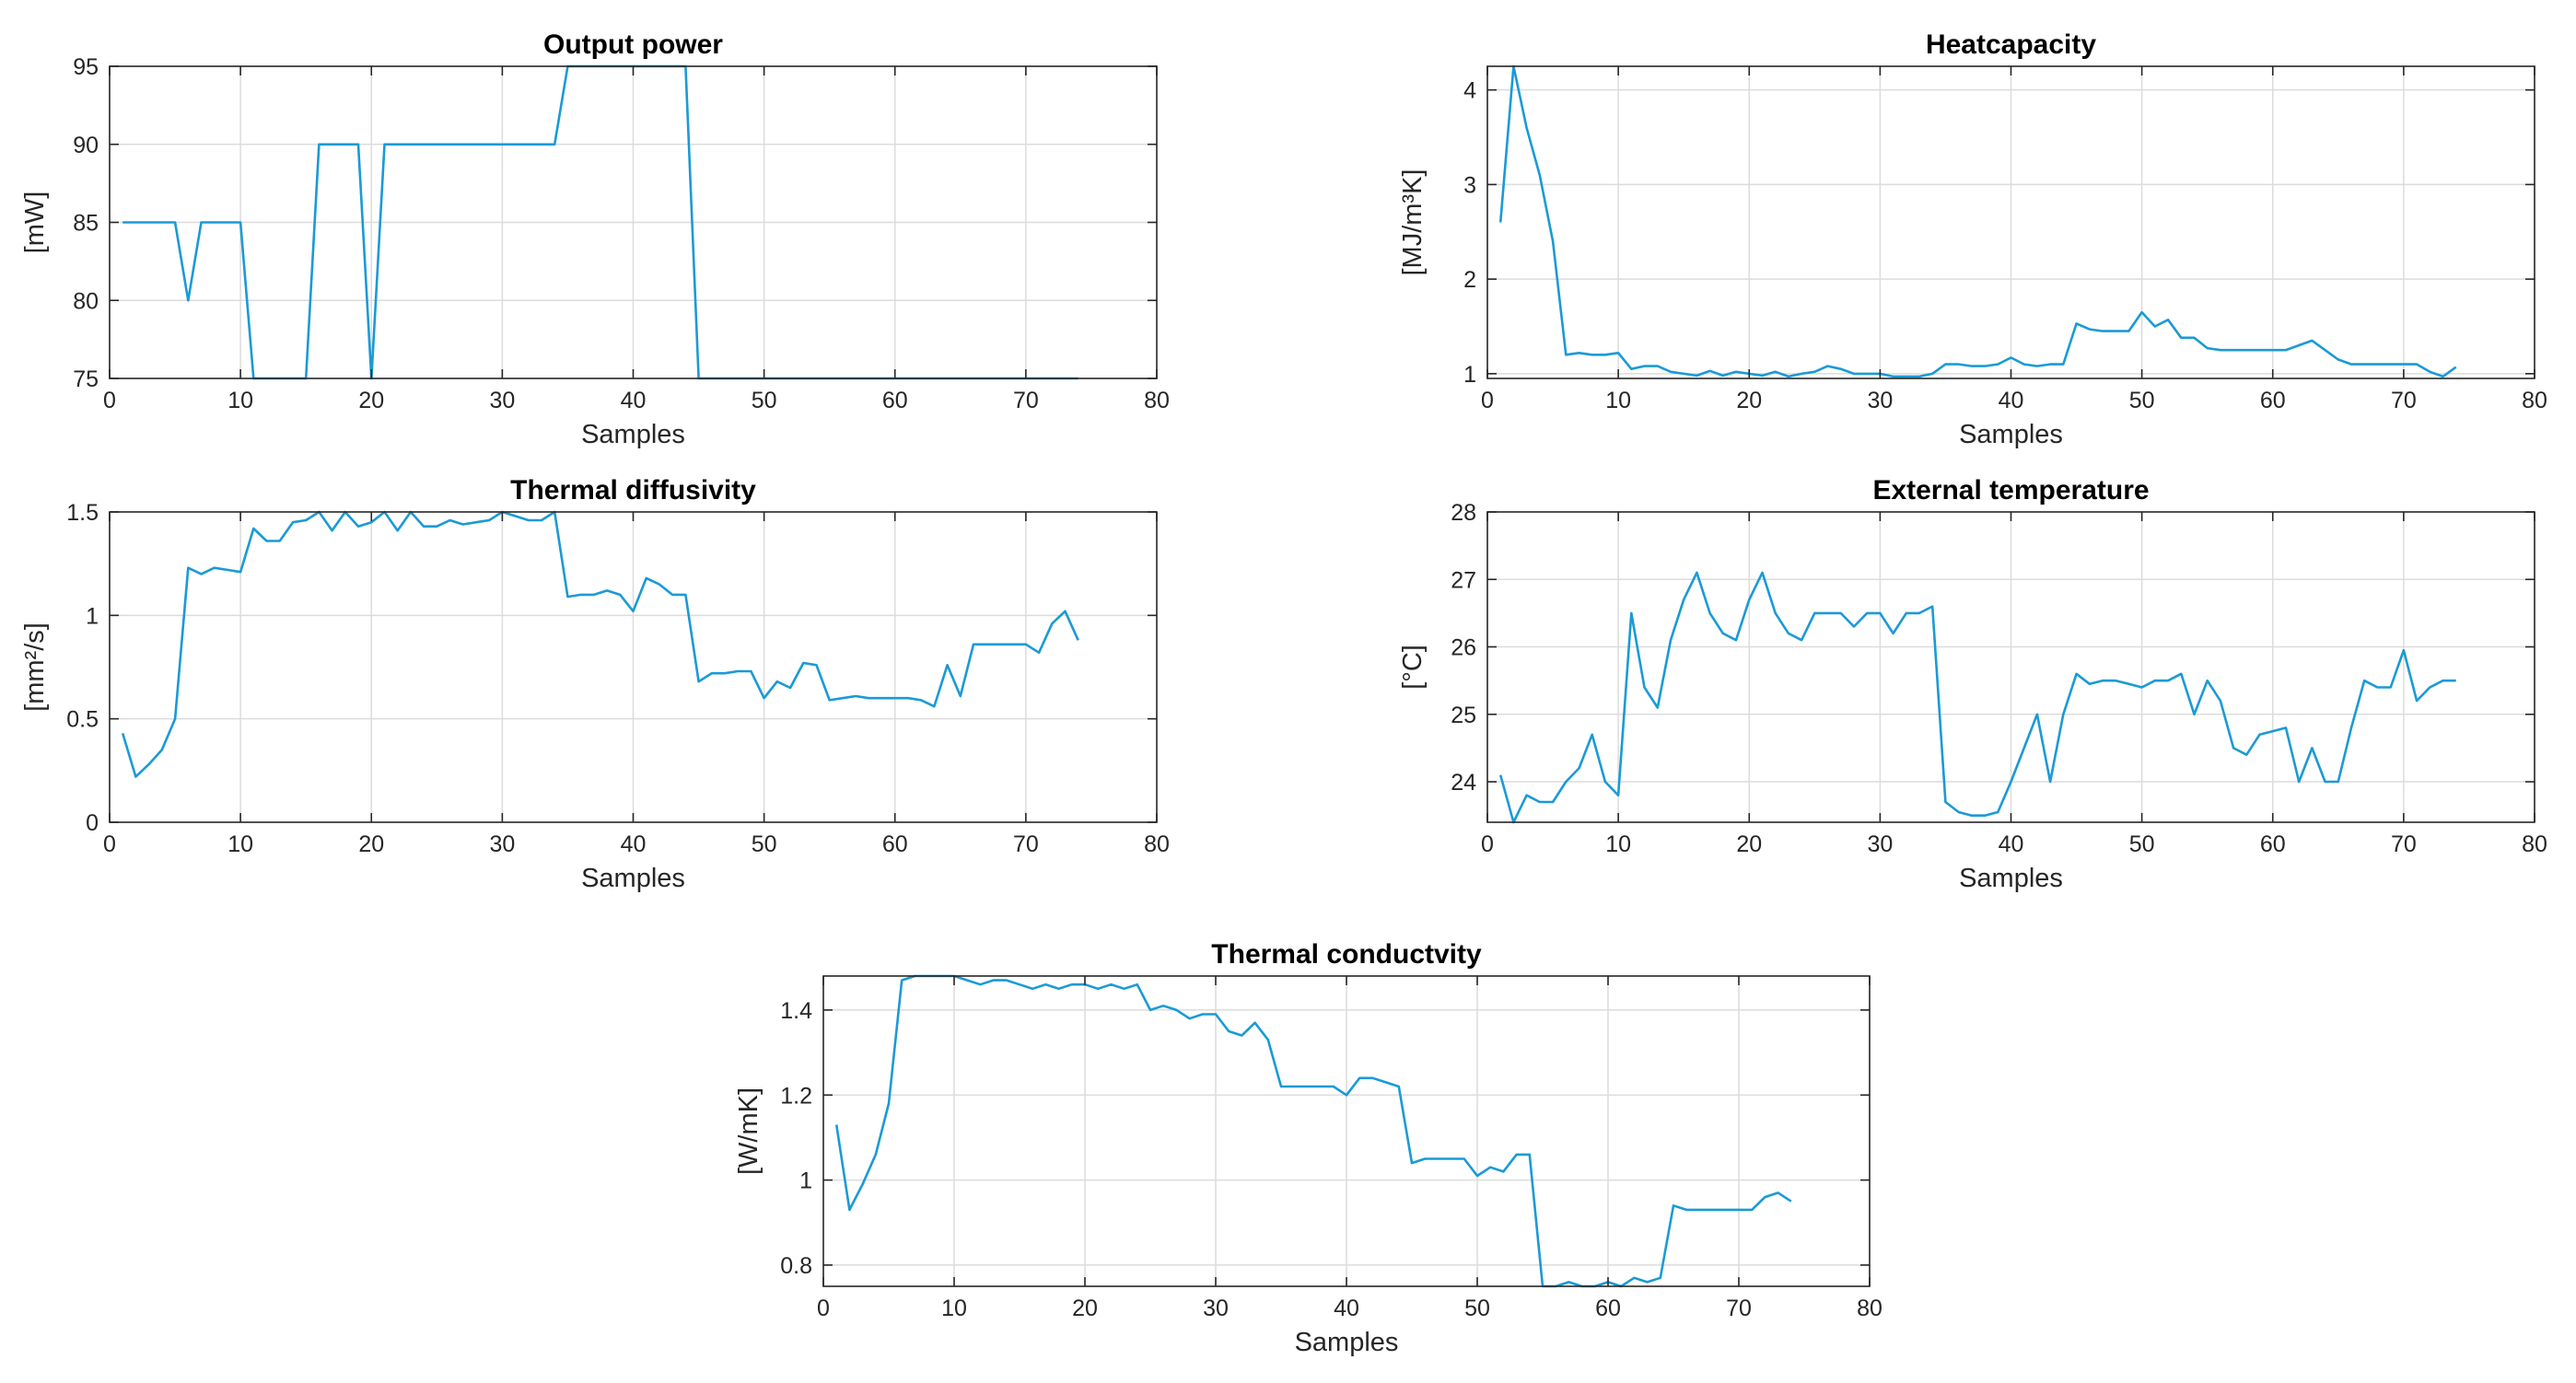 This screenshot has width=2576, height=1383. Describe the element at coordinates (1463, 580) in the screenshot. I see `y-tick-label: 27` at that location.